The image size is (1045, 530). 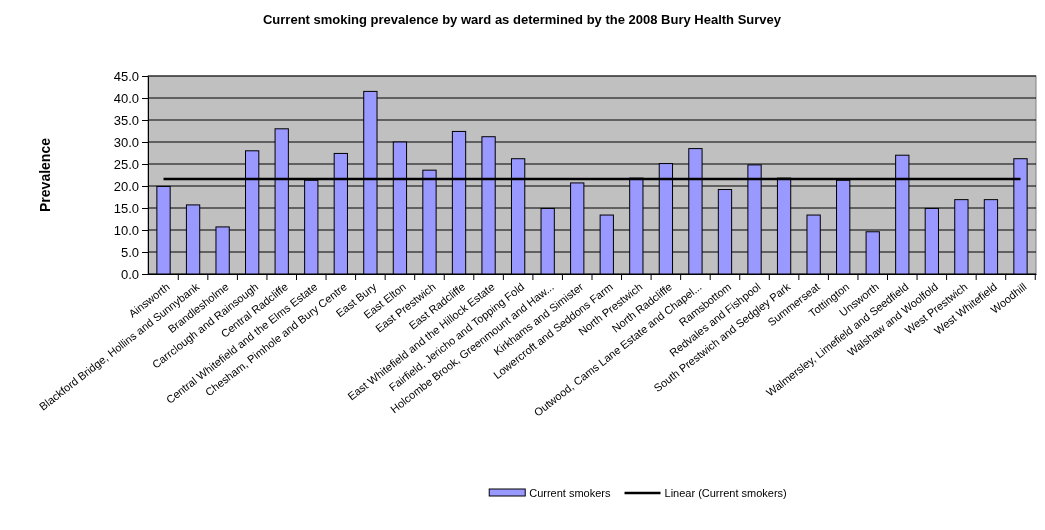 I want to click on y-tick-label: 20.0, so click(x=126, y=186).